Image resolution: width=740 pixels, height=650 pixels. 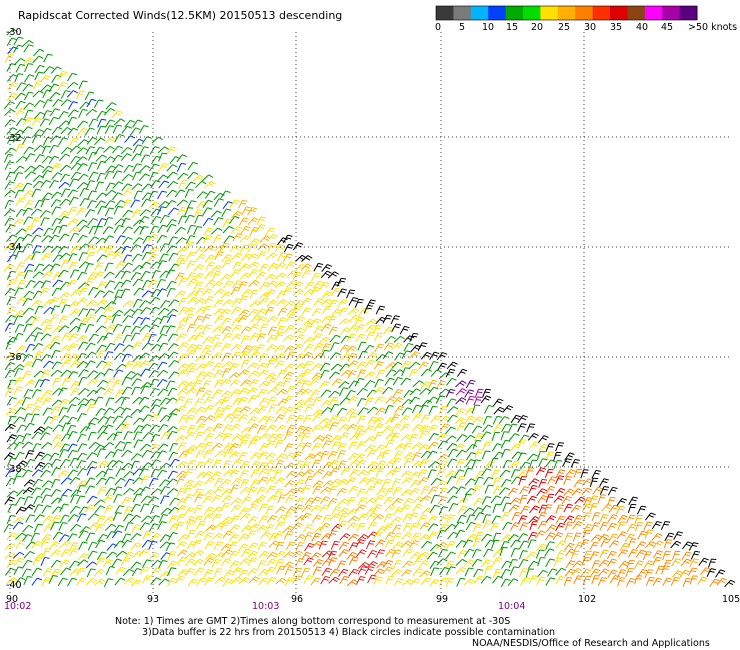 What do you see at coordinates (512, 606) in the screenshot?
I see `time-label: 10:04` at bounding box center [512, 606].